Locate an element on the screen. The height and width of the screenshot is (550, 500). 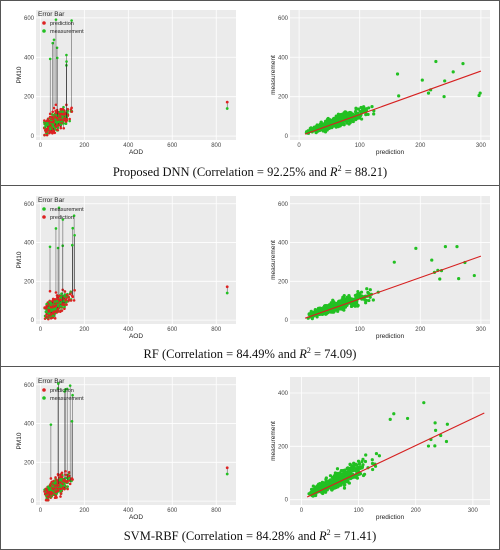
y-axis-label: measurement is located at coordinates (273, 441).